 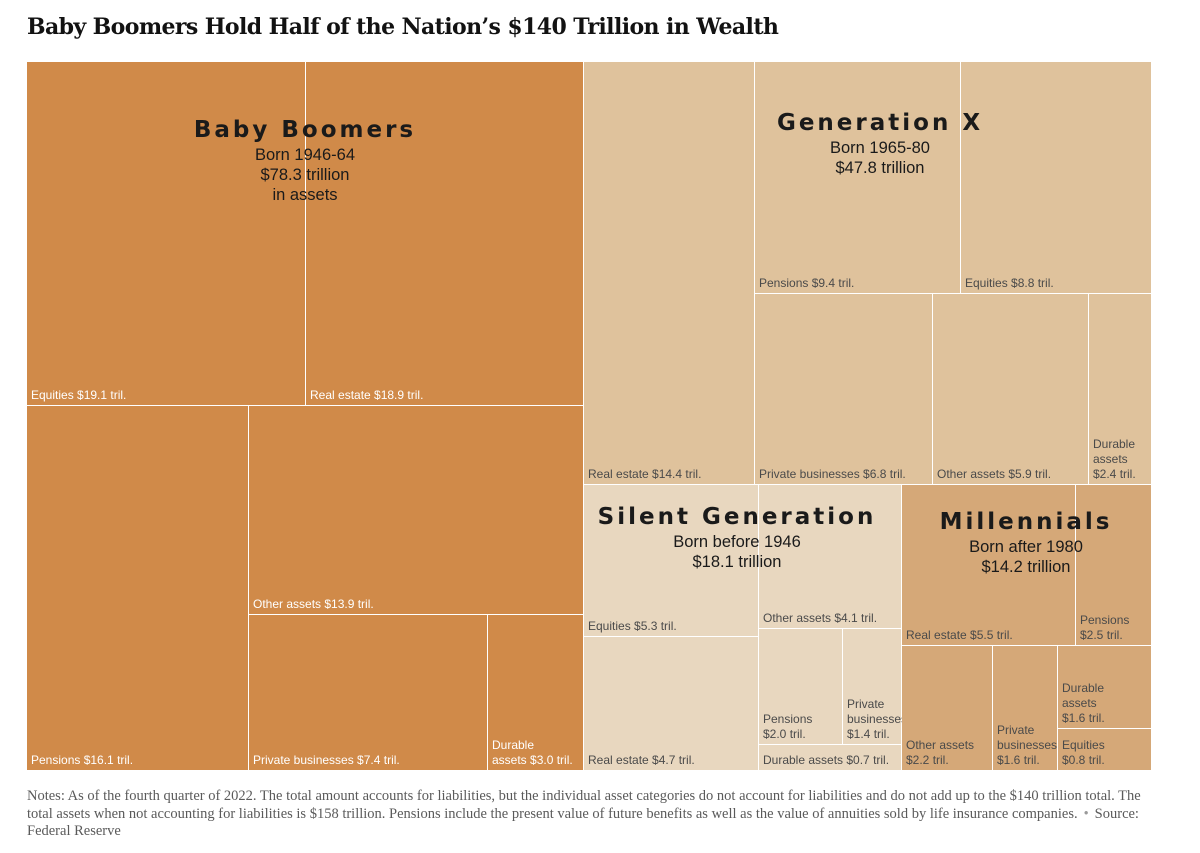 I want to click on generation-name: Generation X, so click(x=880, y=123).